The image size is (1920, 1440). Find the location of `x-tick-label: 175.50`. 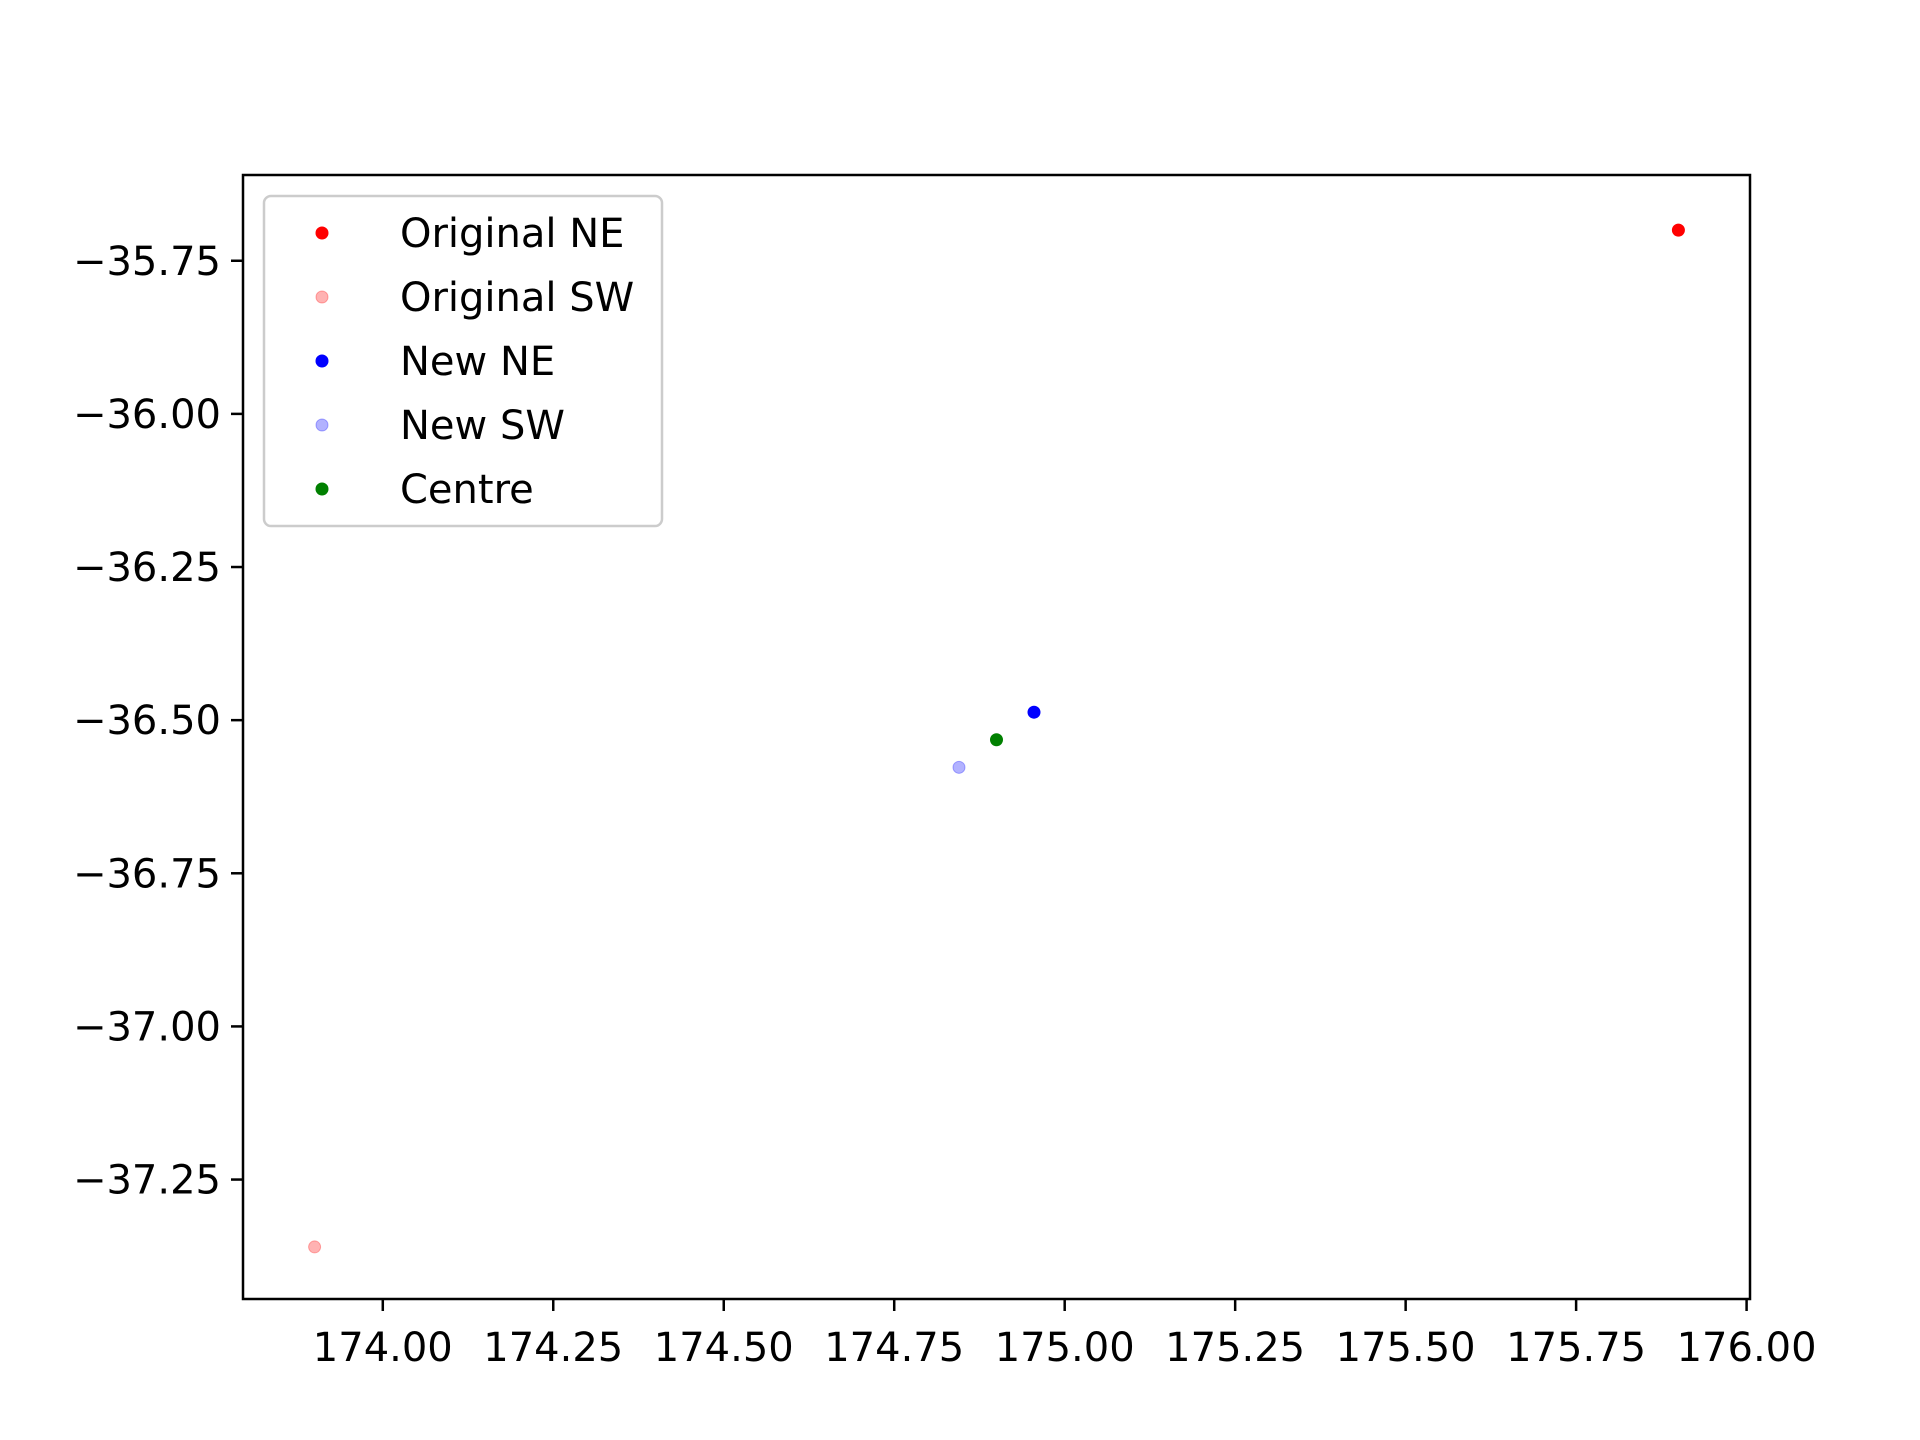

x-tick-label: 175.50 is located at coordinates (1406, 1348).